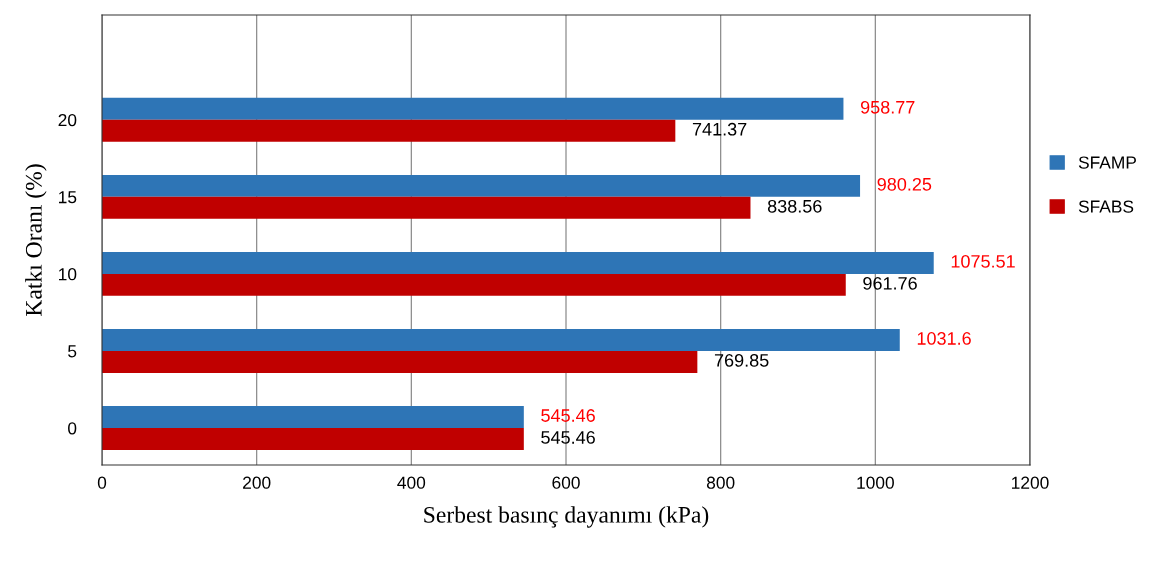 The height and width of the screenshot is (570, 1157). I want to click on x-tick-label: 600, so click(566, 482).